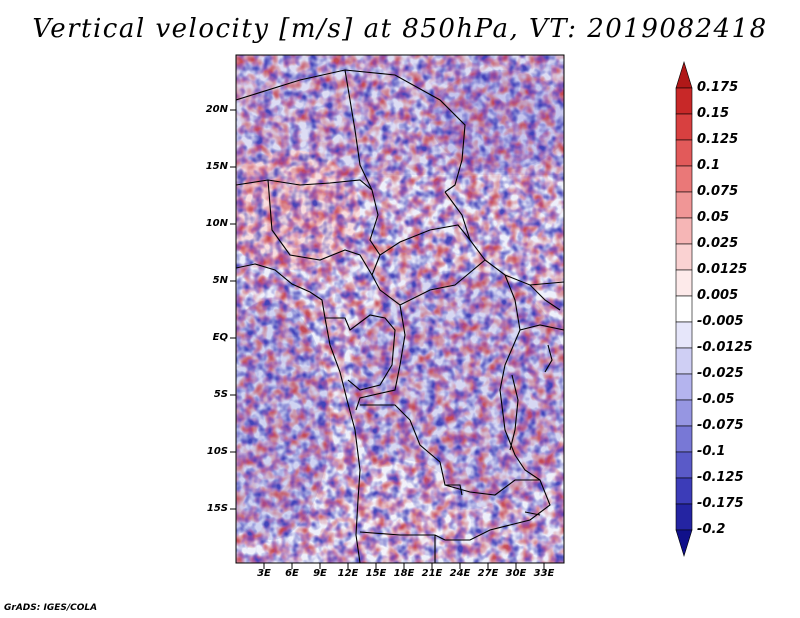 The height and width of the screenshot is (618, 800). Describe the element at coordinates (709, 165) in the screenshot. I see `colorbar-label-3: 0.1` at that location.